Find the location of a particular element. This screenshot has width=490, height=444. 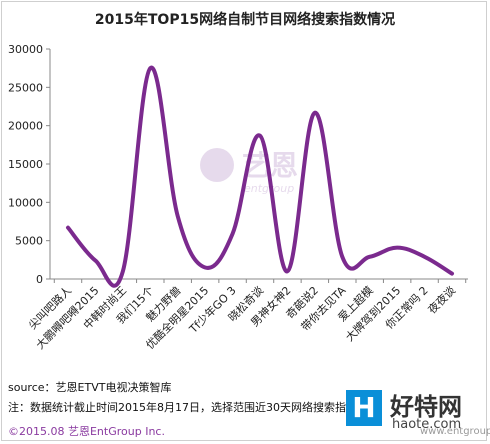

haote-site-name: 好特网 is located at coordinates (426, 407).